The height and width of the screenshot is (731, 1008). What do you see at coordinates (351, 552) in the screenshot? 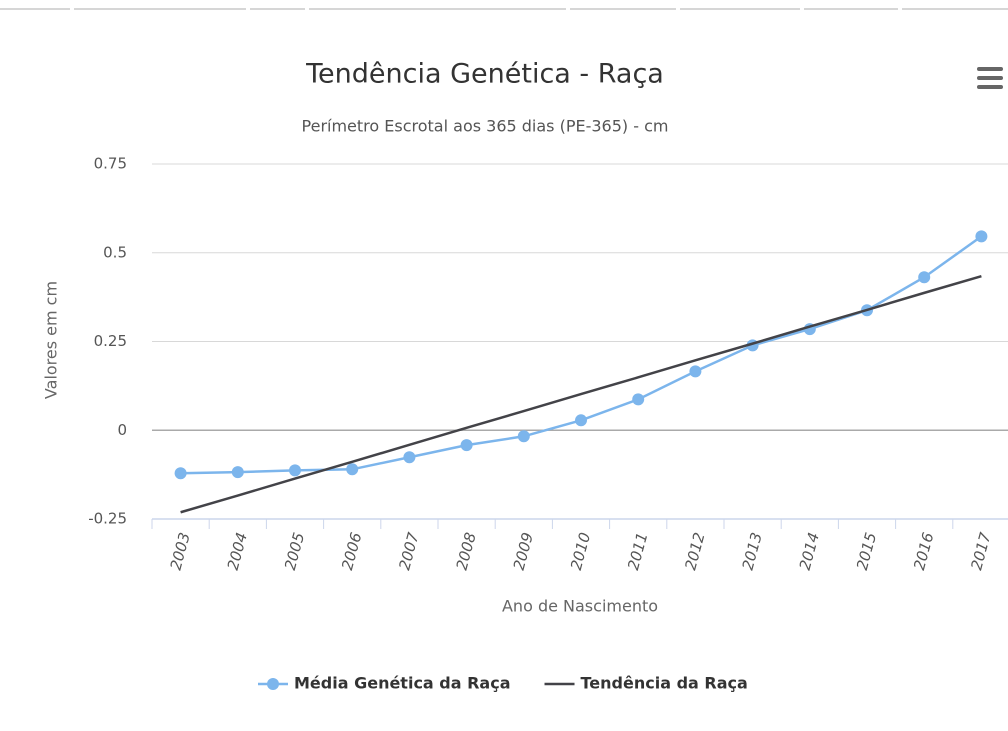
I see `x-tick-label: 2006` at bounding box center [351, 552].